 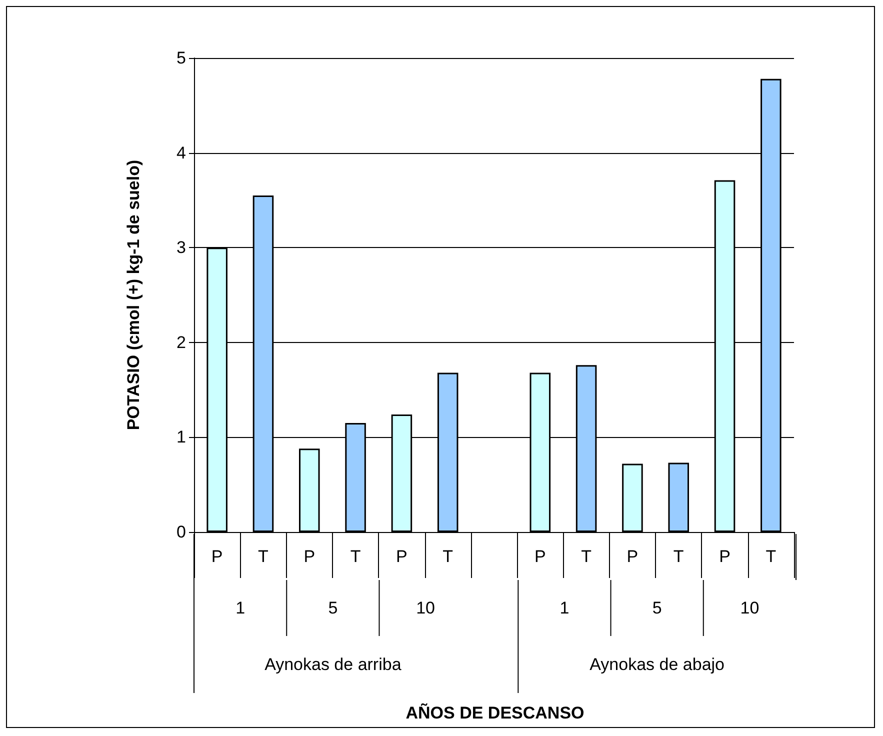 I want to click on text: Aynokas de arriba, so click(x=333, y=664).